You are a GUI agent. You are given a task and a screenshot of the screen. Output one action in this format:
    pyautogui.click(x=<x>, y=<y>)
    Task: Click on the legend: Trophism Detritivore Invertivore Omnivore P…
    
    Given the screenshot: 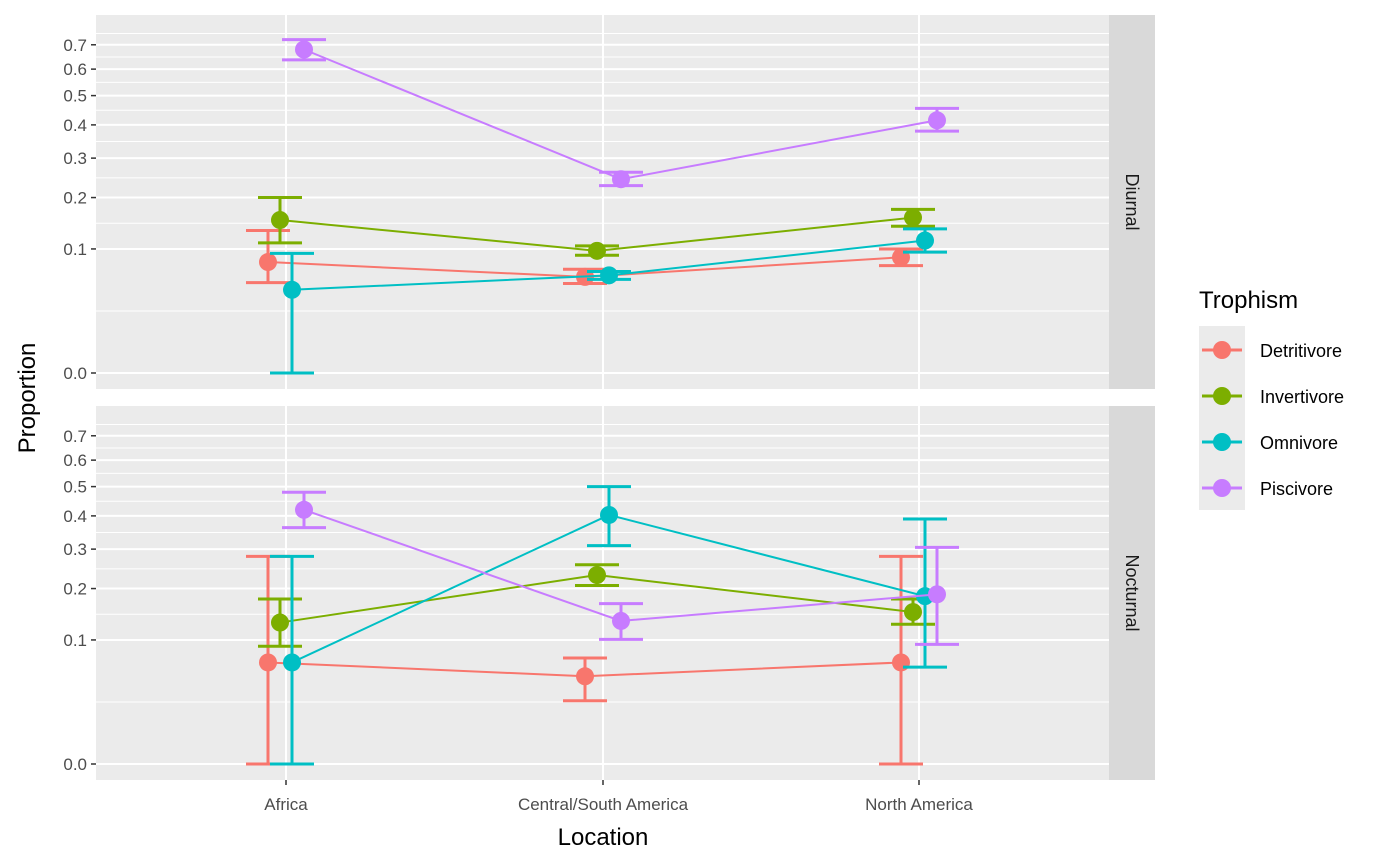 What is the action you would take?
    pyautogui.click(x=1271, y=398)
    